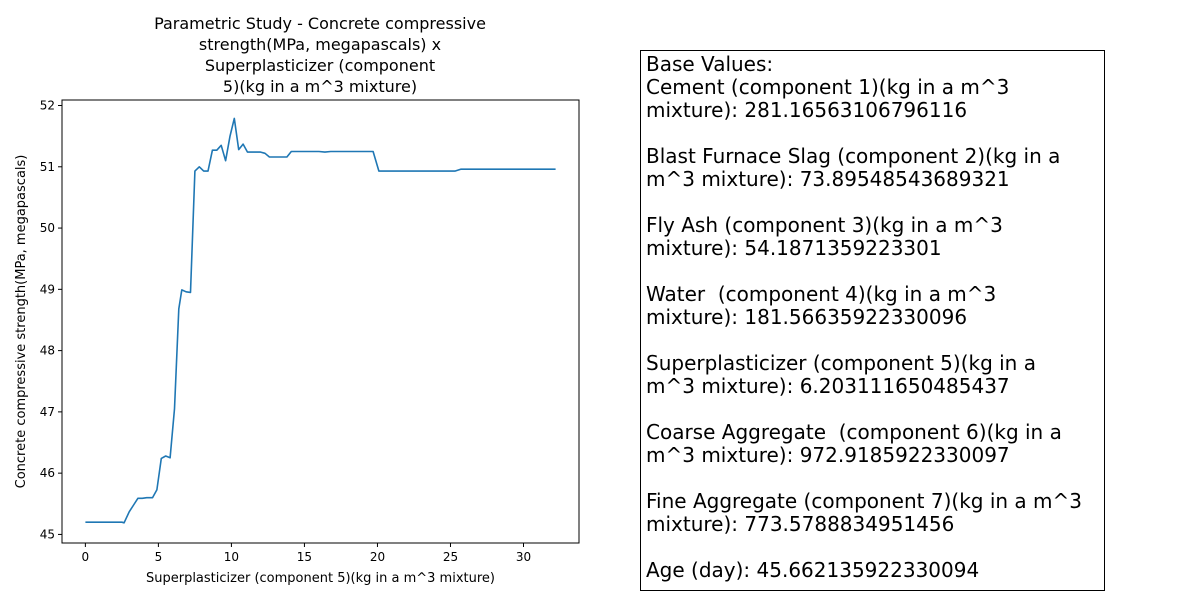 This screenshot has height=600, width=1200. I want to click on base-values-line: mixture): 773.5788834951456, so click(800, 524).